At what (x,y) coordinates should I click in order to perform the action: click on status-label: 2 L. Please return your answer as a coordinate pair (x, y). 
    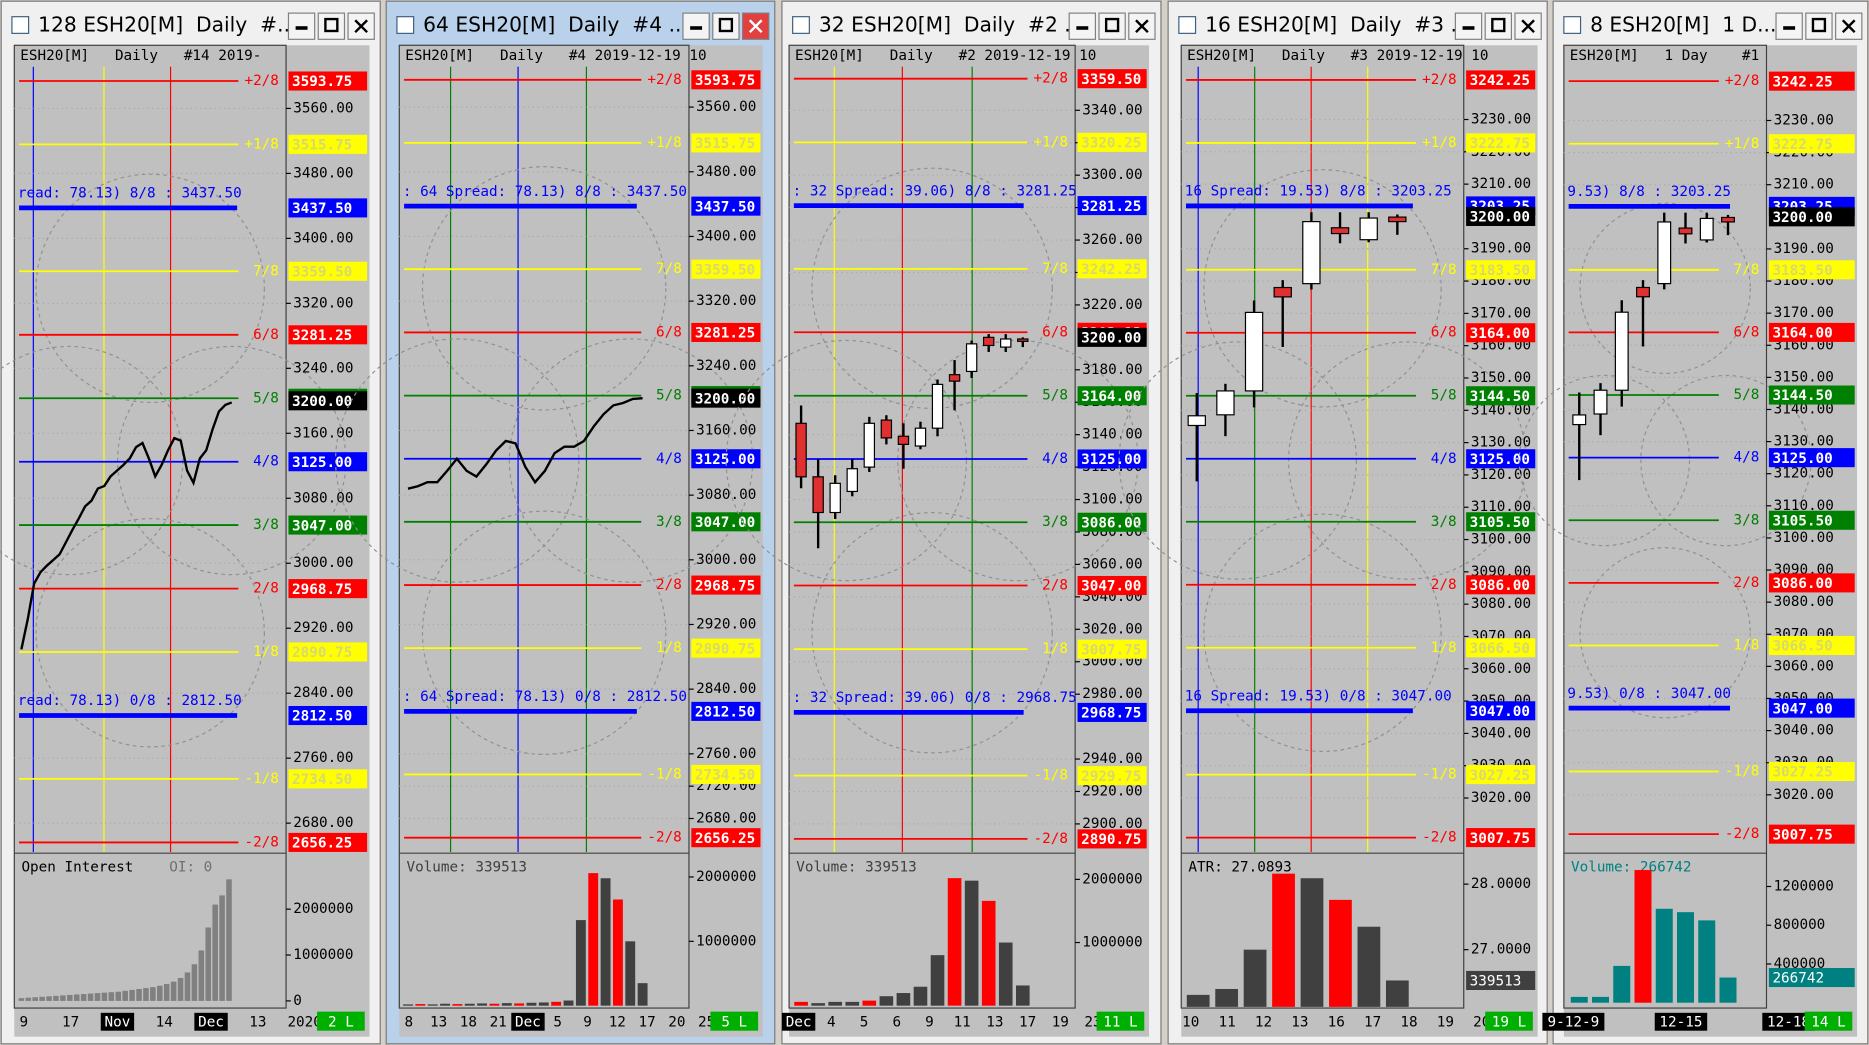
    Looking at the image, I should click on (341, 1022).